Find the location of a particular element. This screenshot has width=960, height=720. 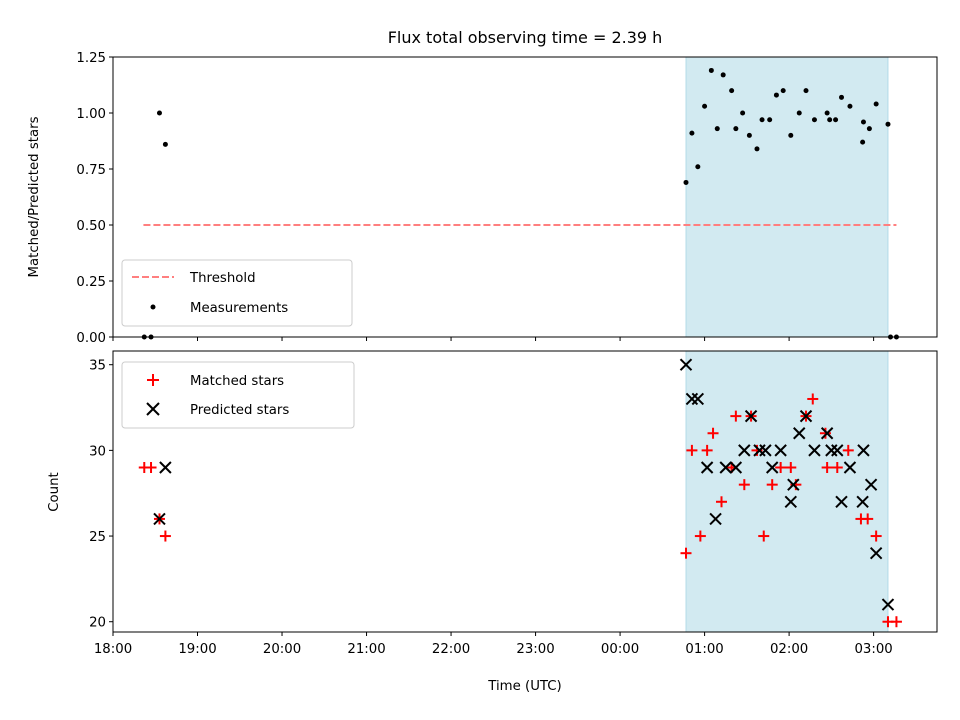

x-tick-label: 21:00 is located at coordinates (366, 649).